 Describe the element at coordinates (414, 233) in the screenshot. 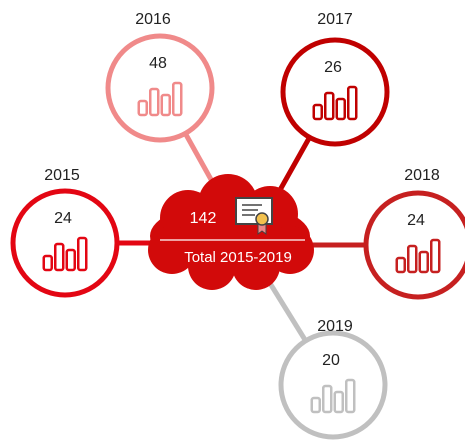

I see `year-node: 2018 24` at that location.